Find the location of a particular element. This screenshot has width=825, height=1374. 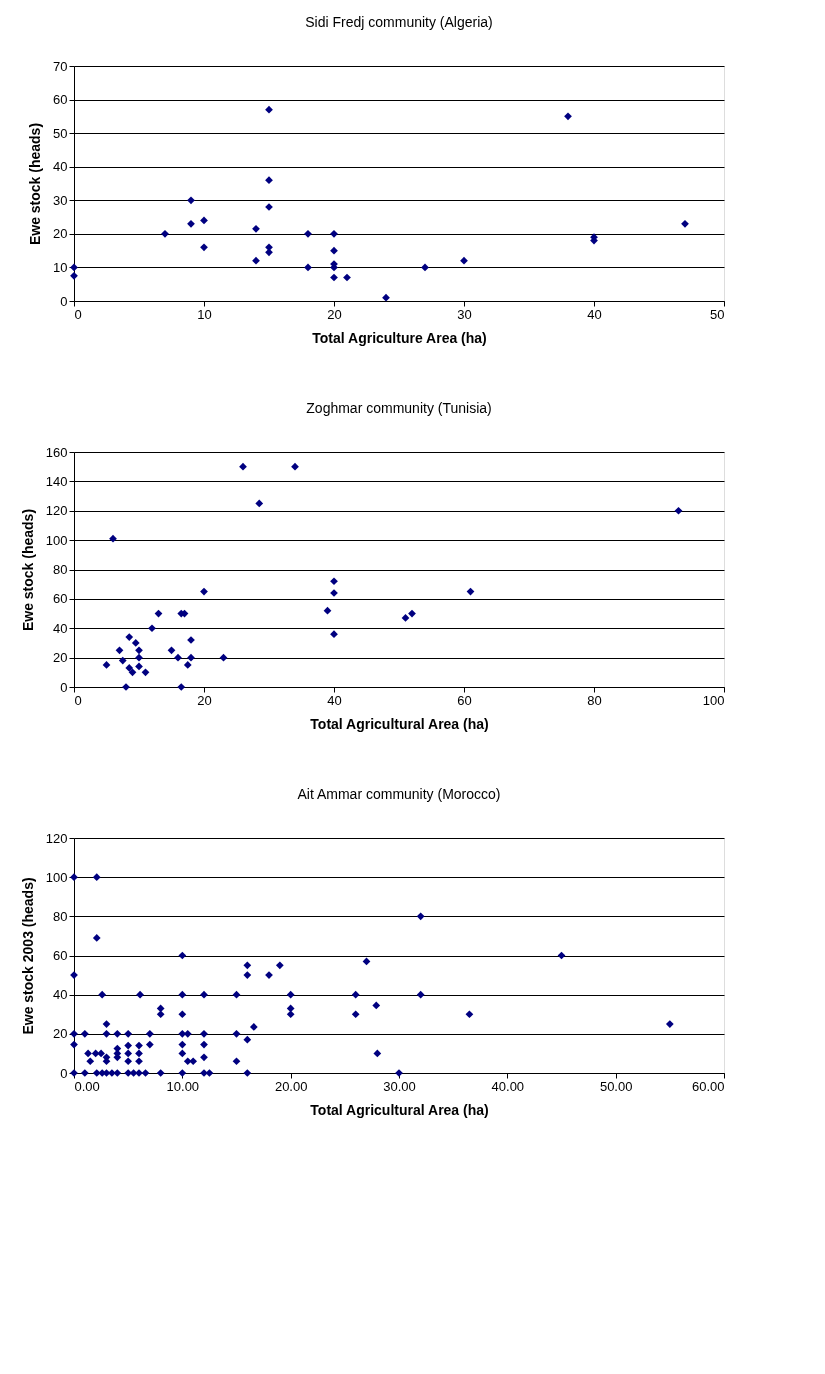

x-tick-label: 40.00 is located at coordinates (508, 1086).